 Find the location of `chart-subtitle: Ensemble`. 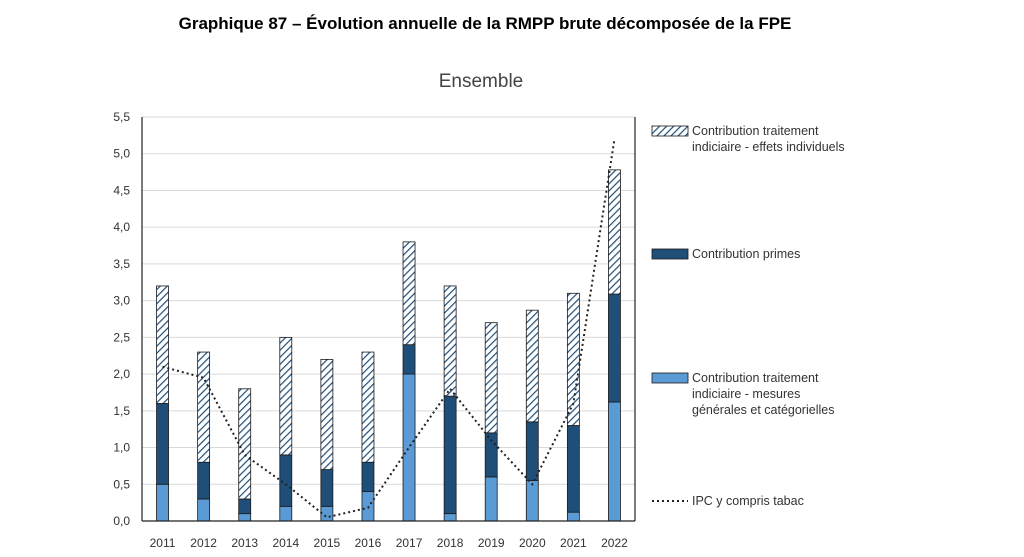

chart-subtitle: Ensemble is located at coordinates (481, 81).